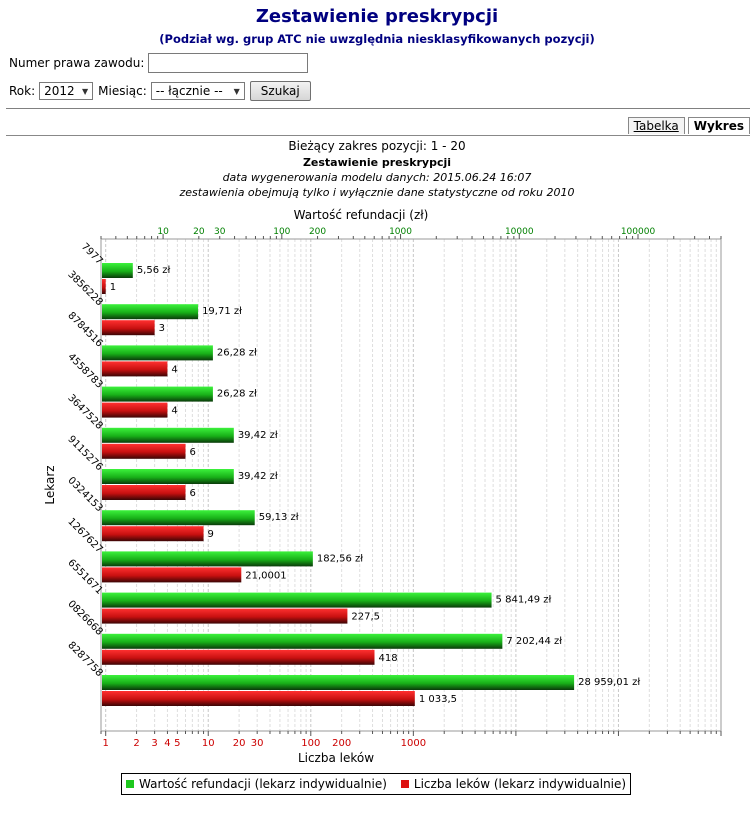  What do you see at coordinates (162, 328) in the screenshot?
I see `bar-count-label: 3` at bounding box center [162, 328].